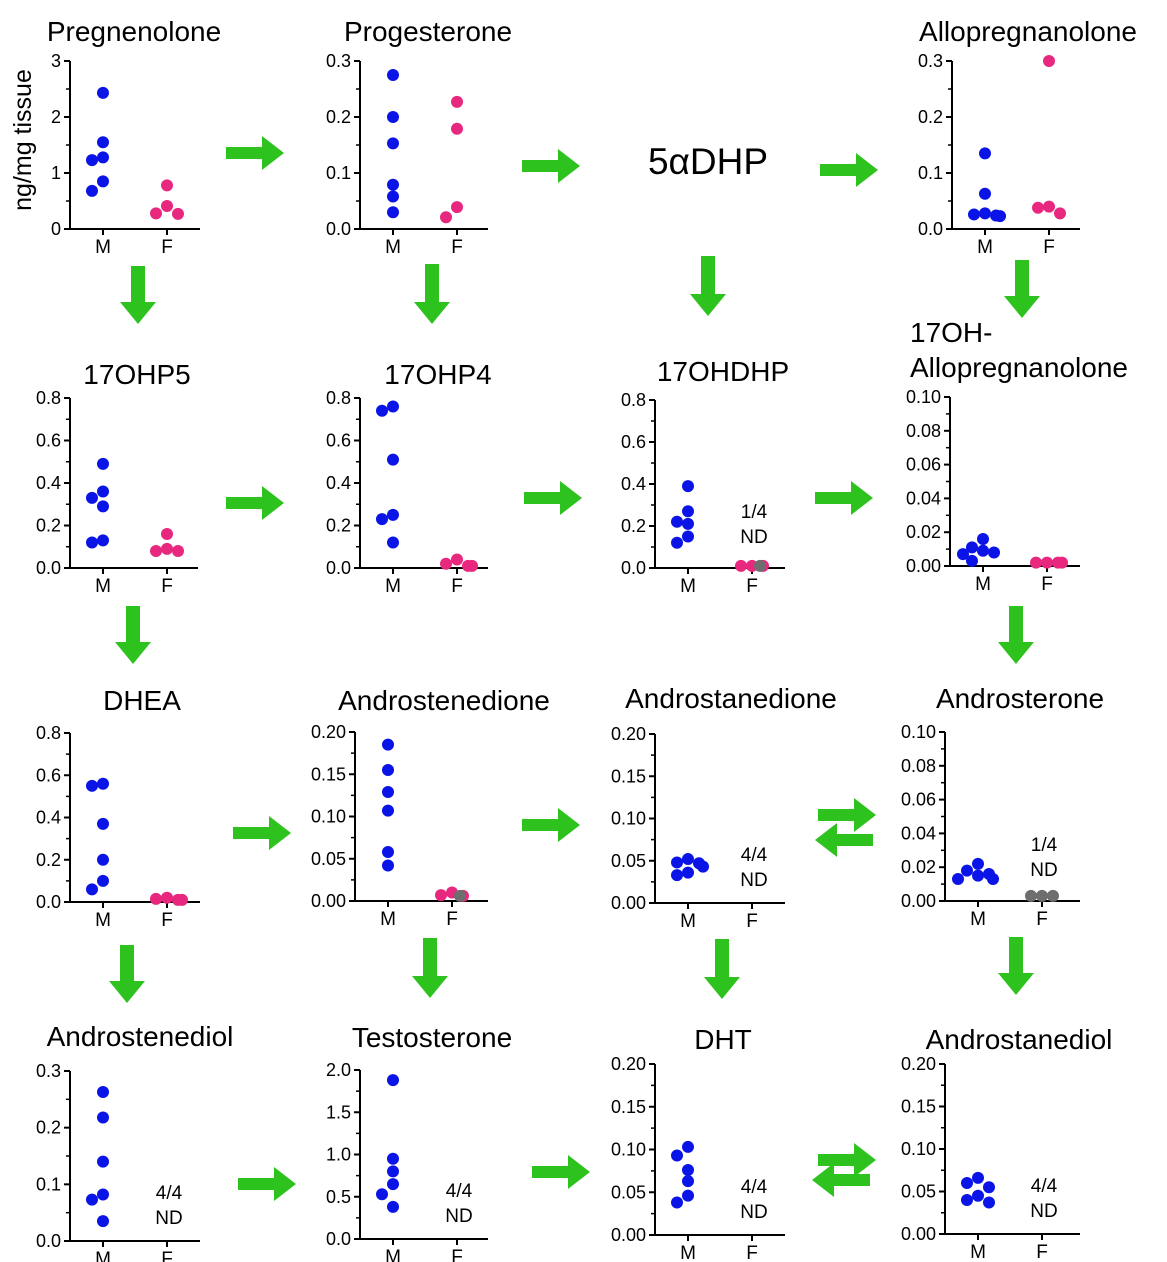 This screenshot has width=1167, height=1262. Describe the element at coordinates (731, 698) in the screenshot. I see `chart-title: Androstanedione` at that location.